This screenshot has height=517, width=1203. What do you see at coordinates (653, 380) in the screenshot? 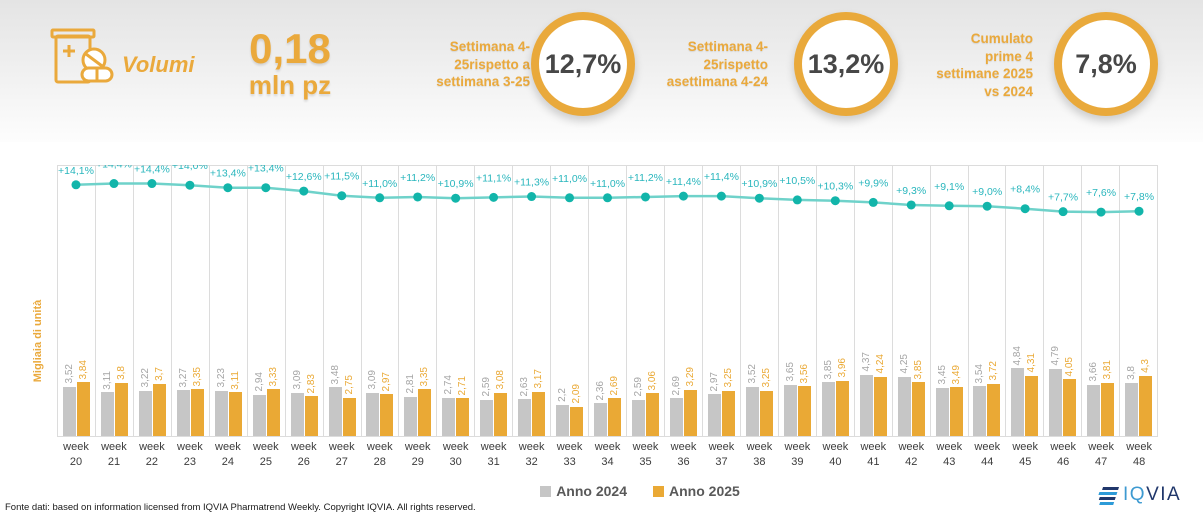
I see `bar-value-label: 3,06` at bounding box center [653, 380].